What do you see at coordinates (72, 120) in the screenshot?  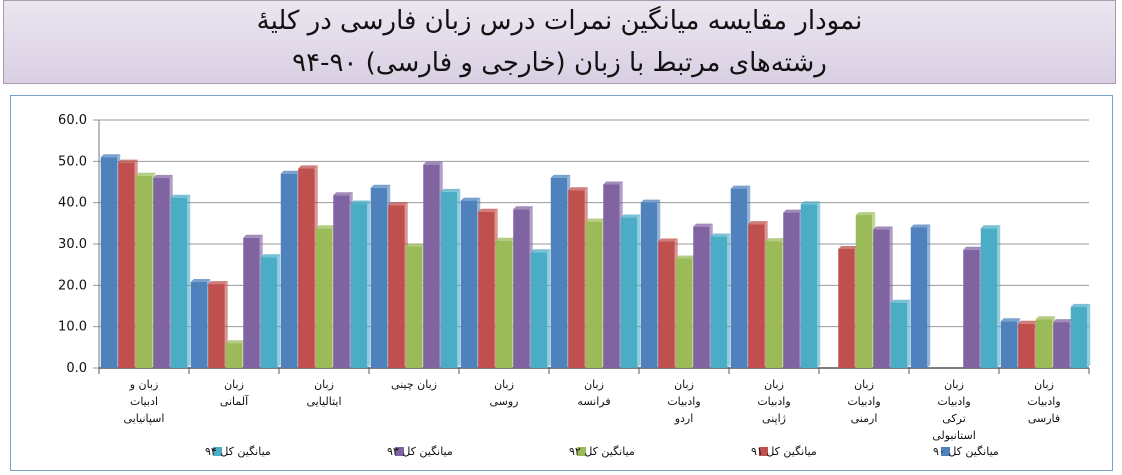 I see `y-tick-label: 60.0` at bounding box center [72, 120].